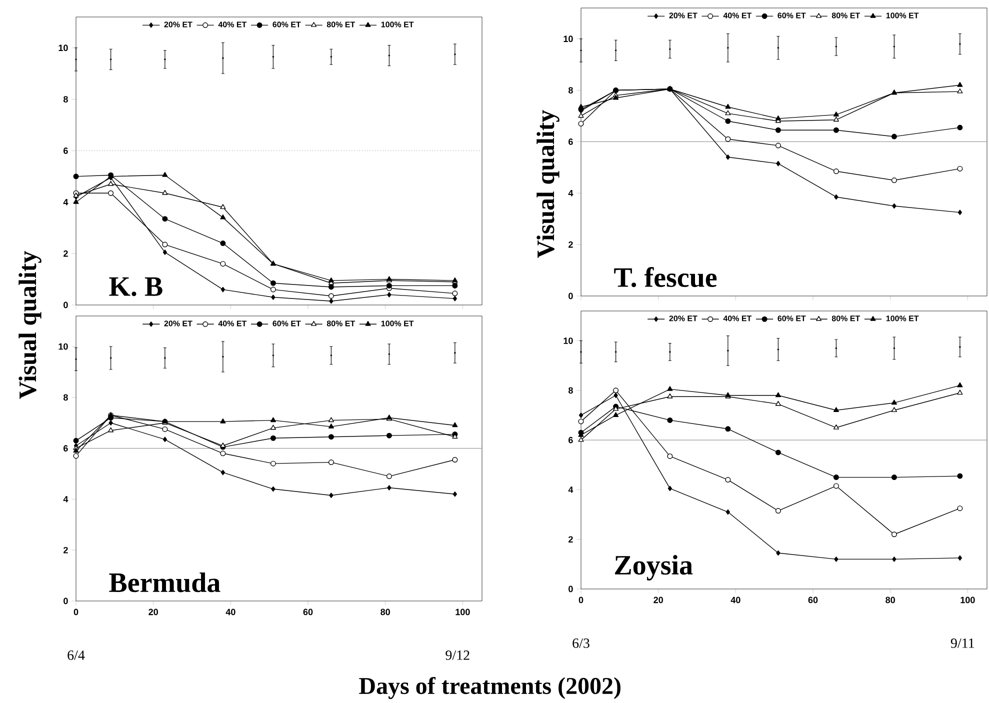  What do you see at coordinates (665, 277) in the screenshot?
I see `annotation: T. fescue` at bounding box center [665, 277].